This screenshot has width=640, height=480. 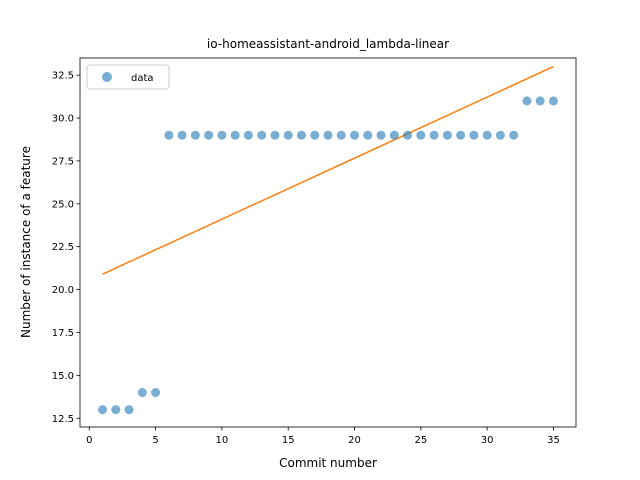 What do you see at coordinates (354, 440) in the screenshot?
I see `x-tick-label: 20` at bounding box center [354, 440].